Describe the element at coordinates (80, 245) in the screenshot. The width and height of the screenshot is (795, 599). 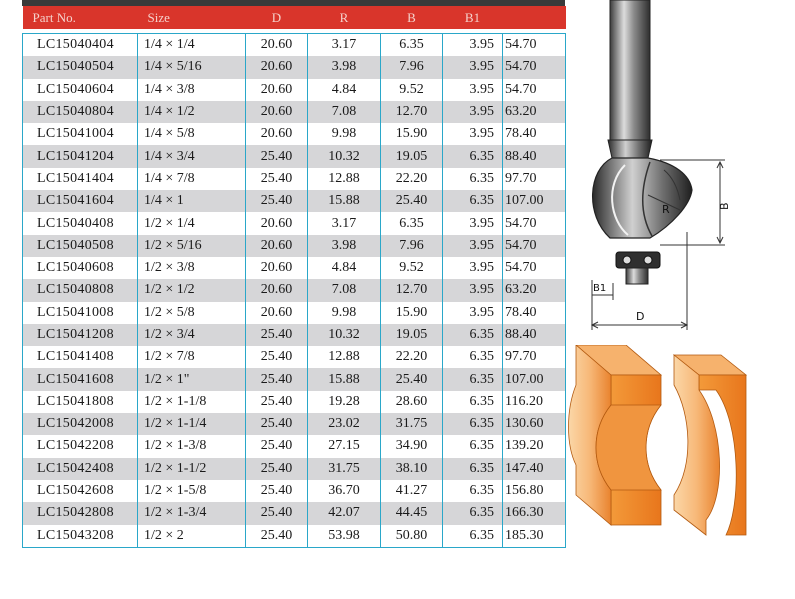
I see `cell-part-no: LC15040508` at that location.